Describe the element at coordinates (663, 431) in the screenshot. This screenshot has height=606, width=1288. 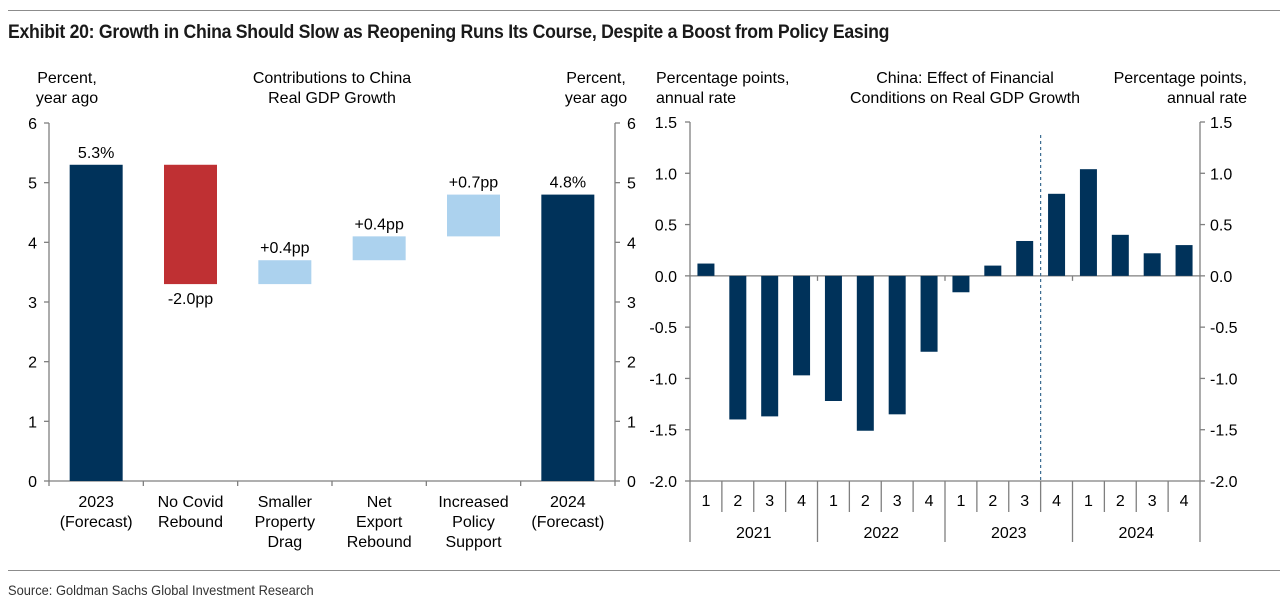
I see `right-chart-y-tick-label-left: -1.5` at that location.